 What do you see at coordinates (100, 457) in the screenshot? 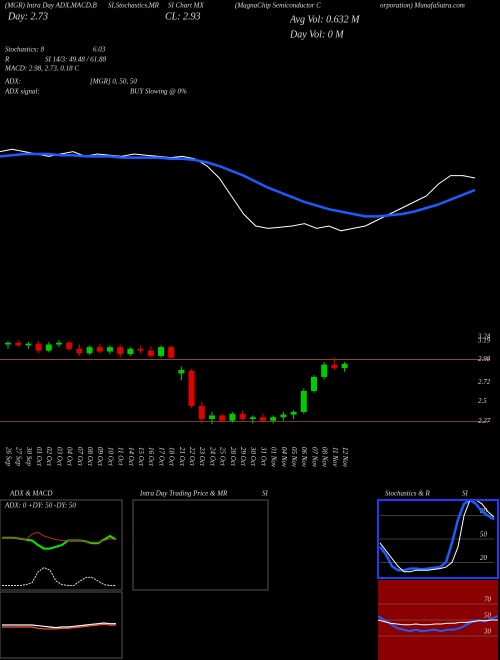
I see `x-tick-label: 09 Oct` at bounding box center [100, 457].